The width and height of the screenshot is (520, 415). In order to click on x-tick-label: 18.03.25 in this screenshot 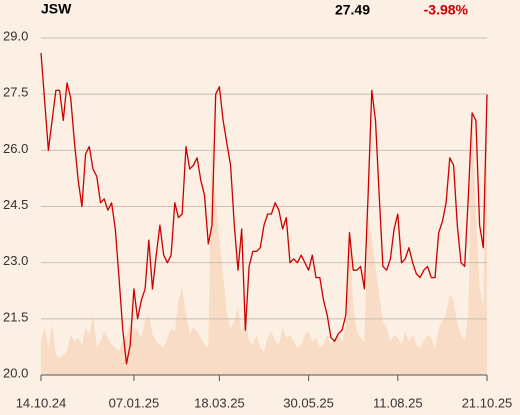, I will do `click(219, 402)`.